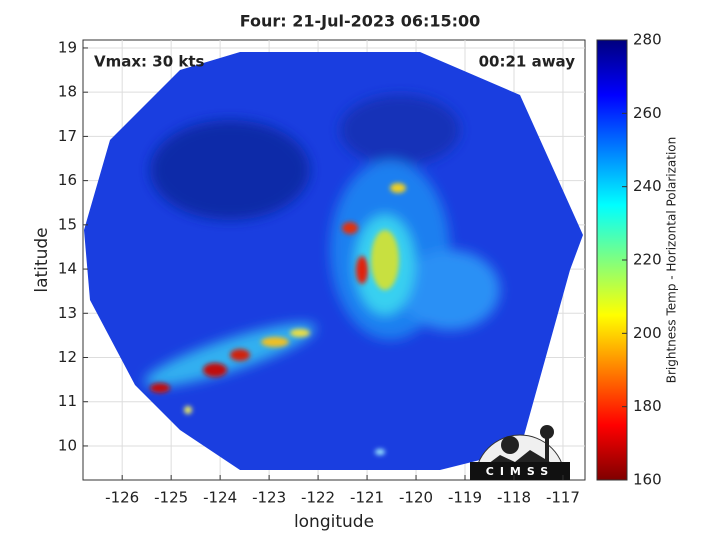 This screenshot has width=720, height=540. I want to click on colorbar-tick-label: 220, so click(647, 260).